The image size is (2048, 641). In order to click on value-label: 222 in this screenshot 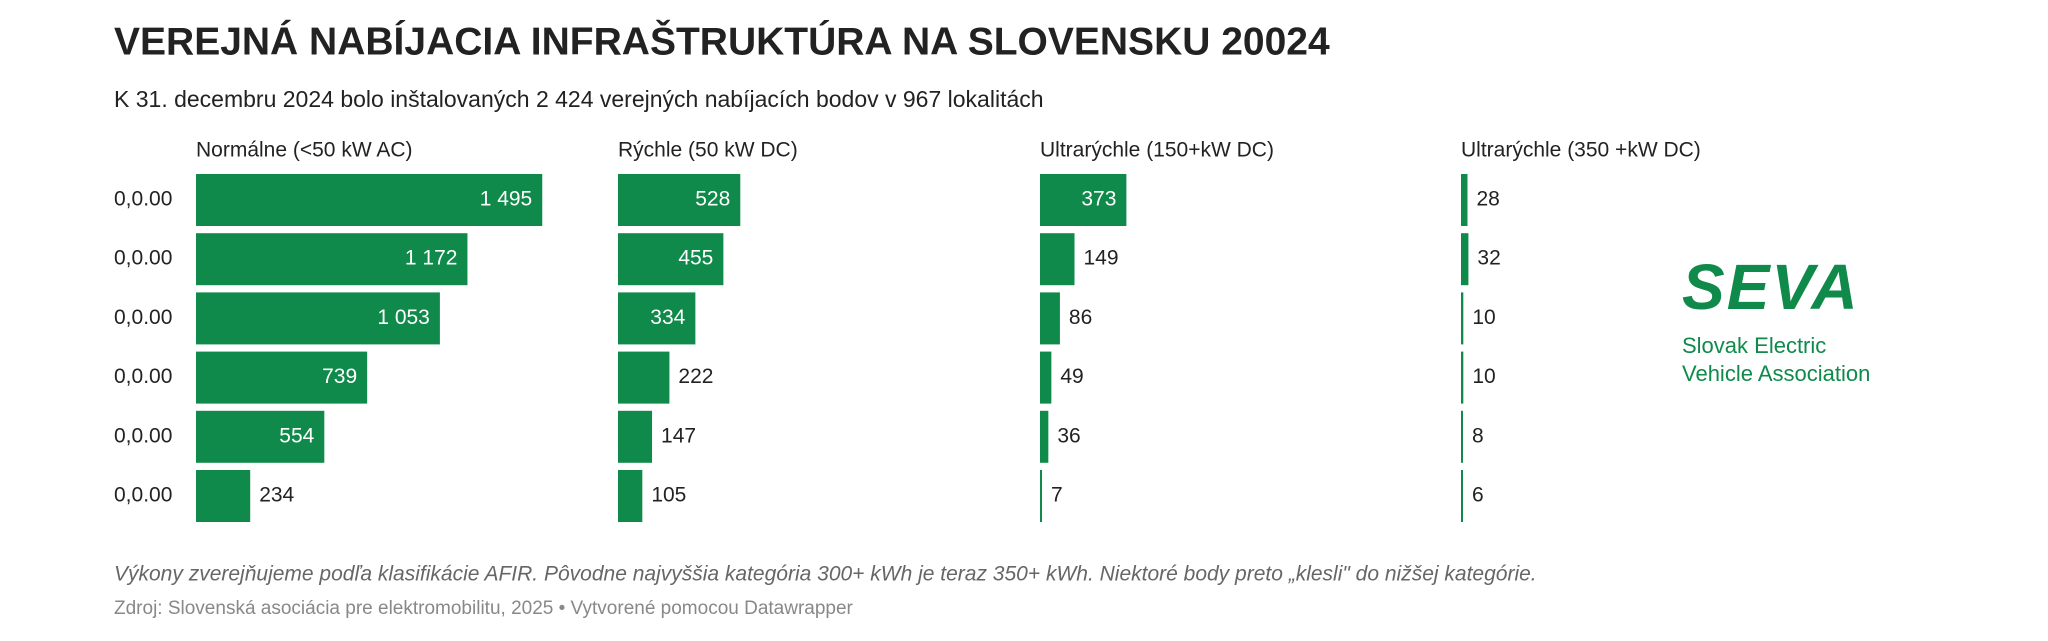, I will do `click(695, 376)`.